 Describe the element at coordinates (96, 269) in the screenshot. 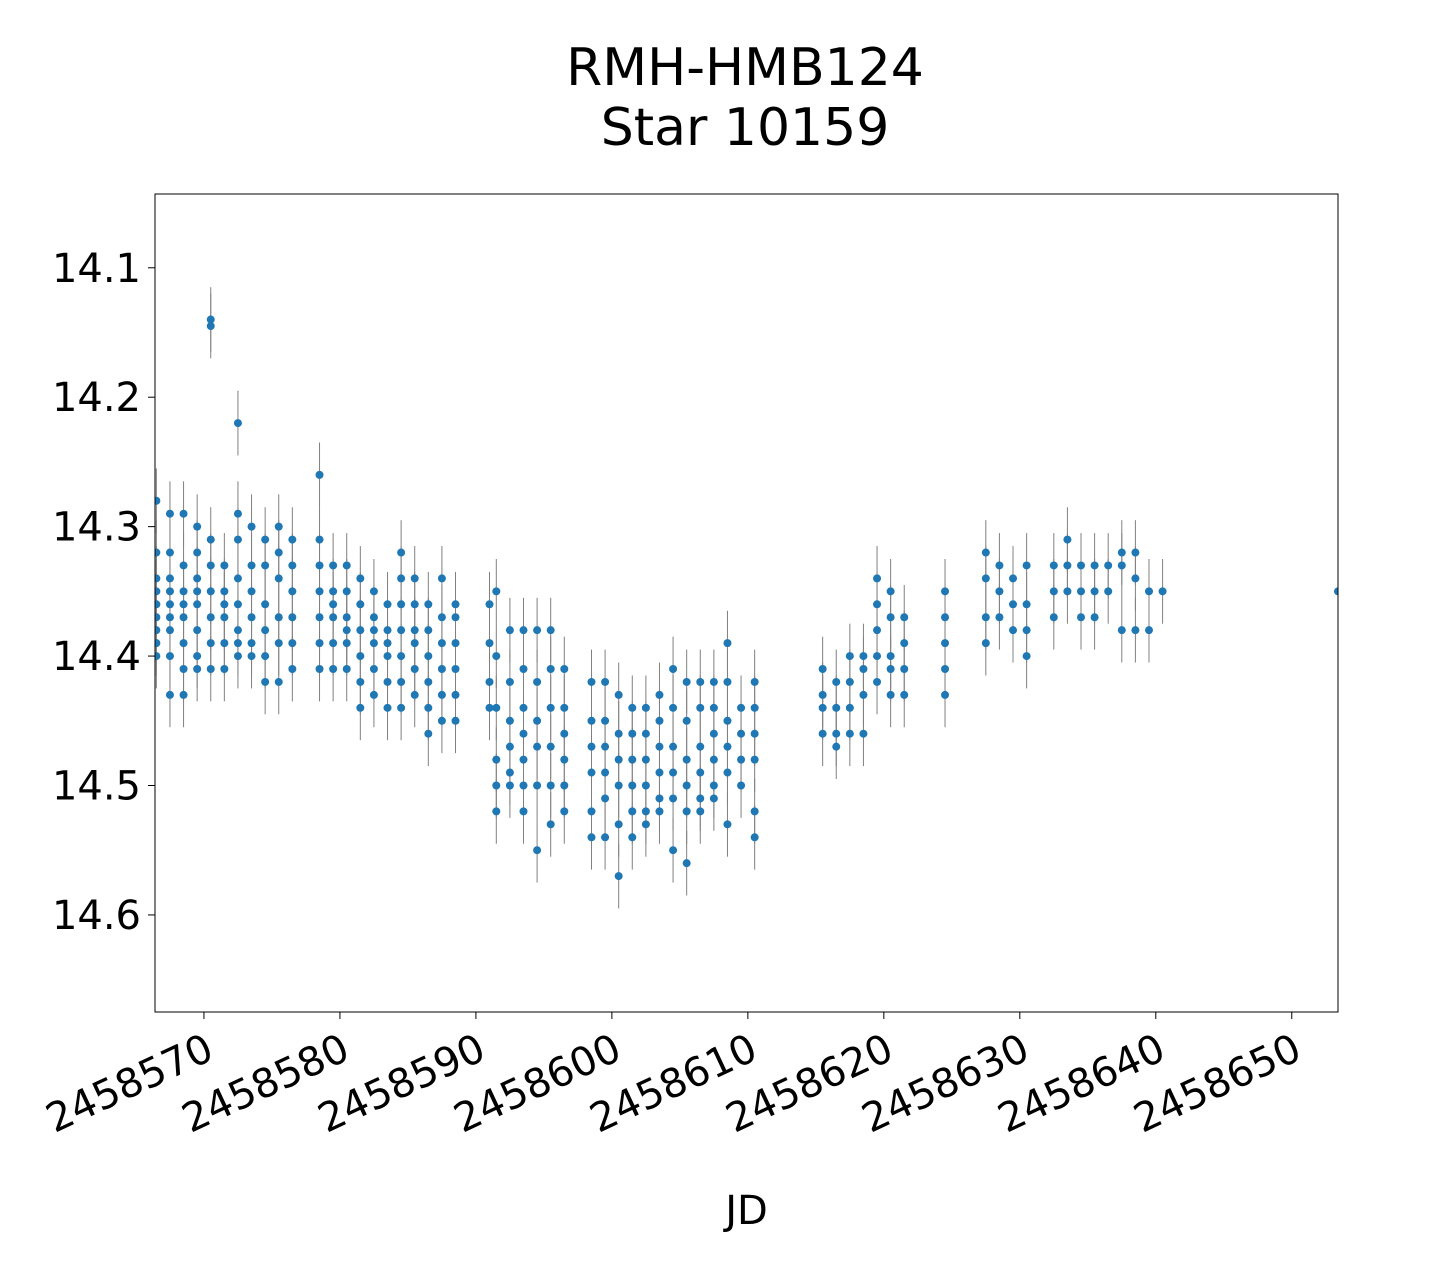

I see `y-tick-label: 14.1` at that location.